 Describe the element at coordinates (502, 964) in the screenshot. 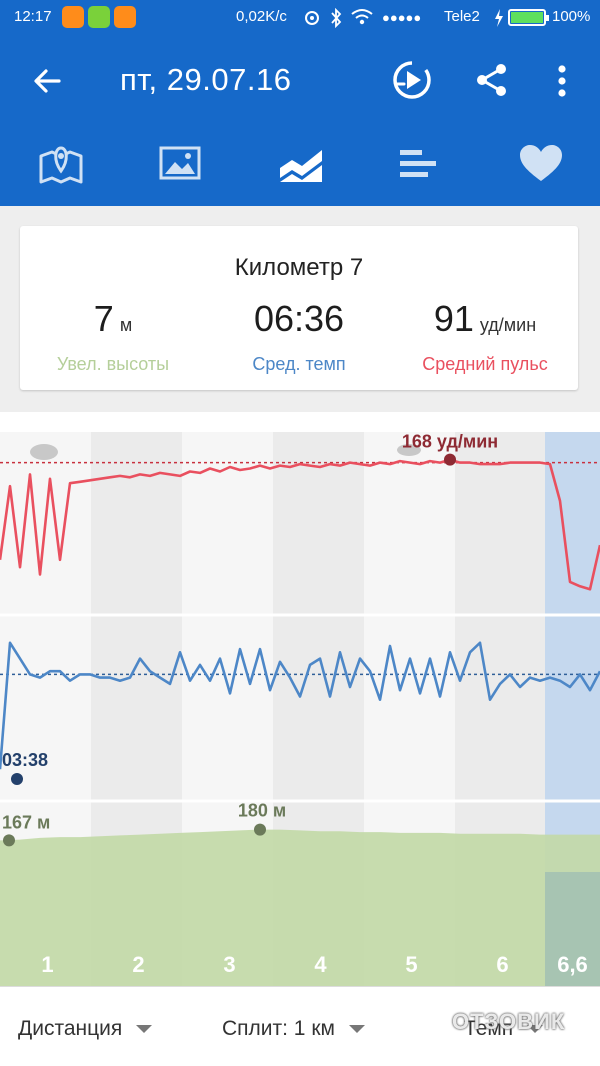

I see `x-axis-label: 6` at that location.